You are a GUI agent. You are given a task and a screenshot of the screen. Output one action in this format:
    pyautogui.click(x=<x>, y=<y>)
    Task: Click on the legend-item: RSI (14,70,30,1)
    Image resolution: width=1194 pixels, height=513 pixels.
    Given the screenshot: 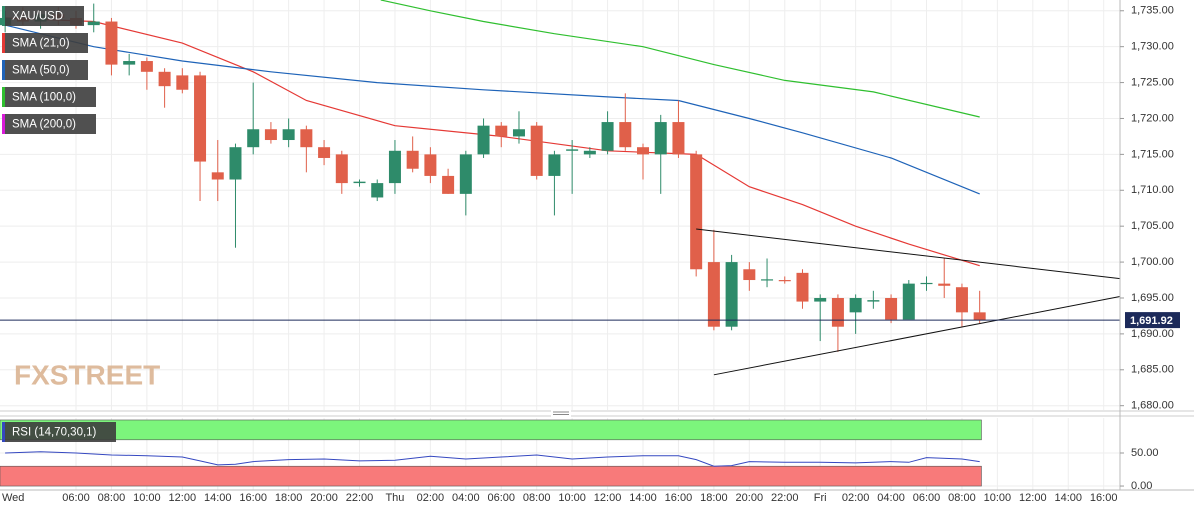 What is the action you would take?
    pyautogui.click(x=59, y=432)
    